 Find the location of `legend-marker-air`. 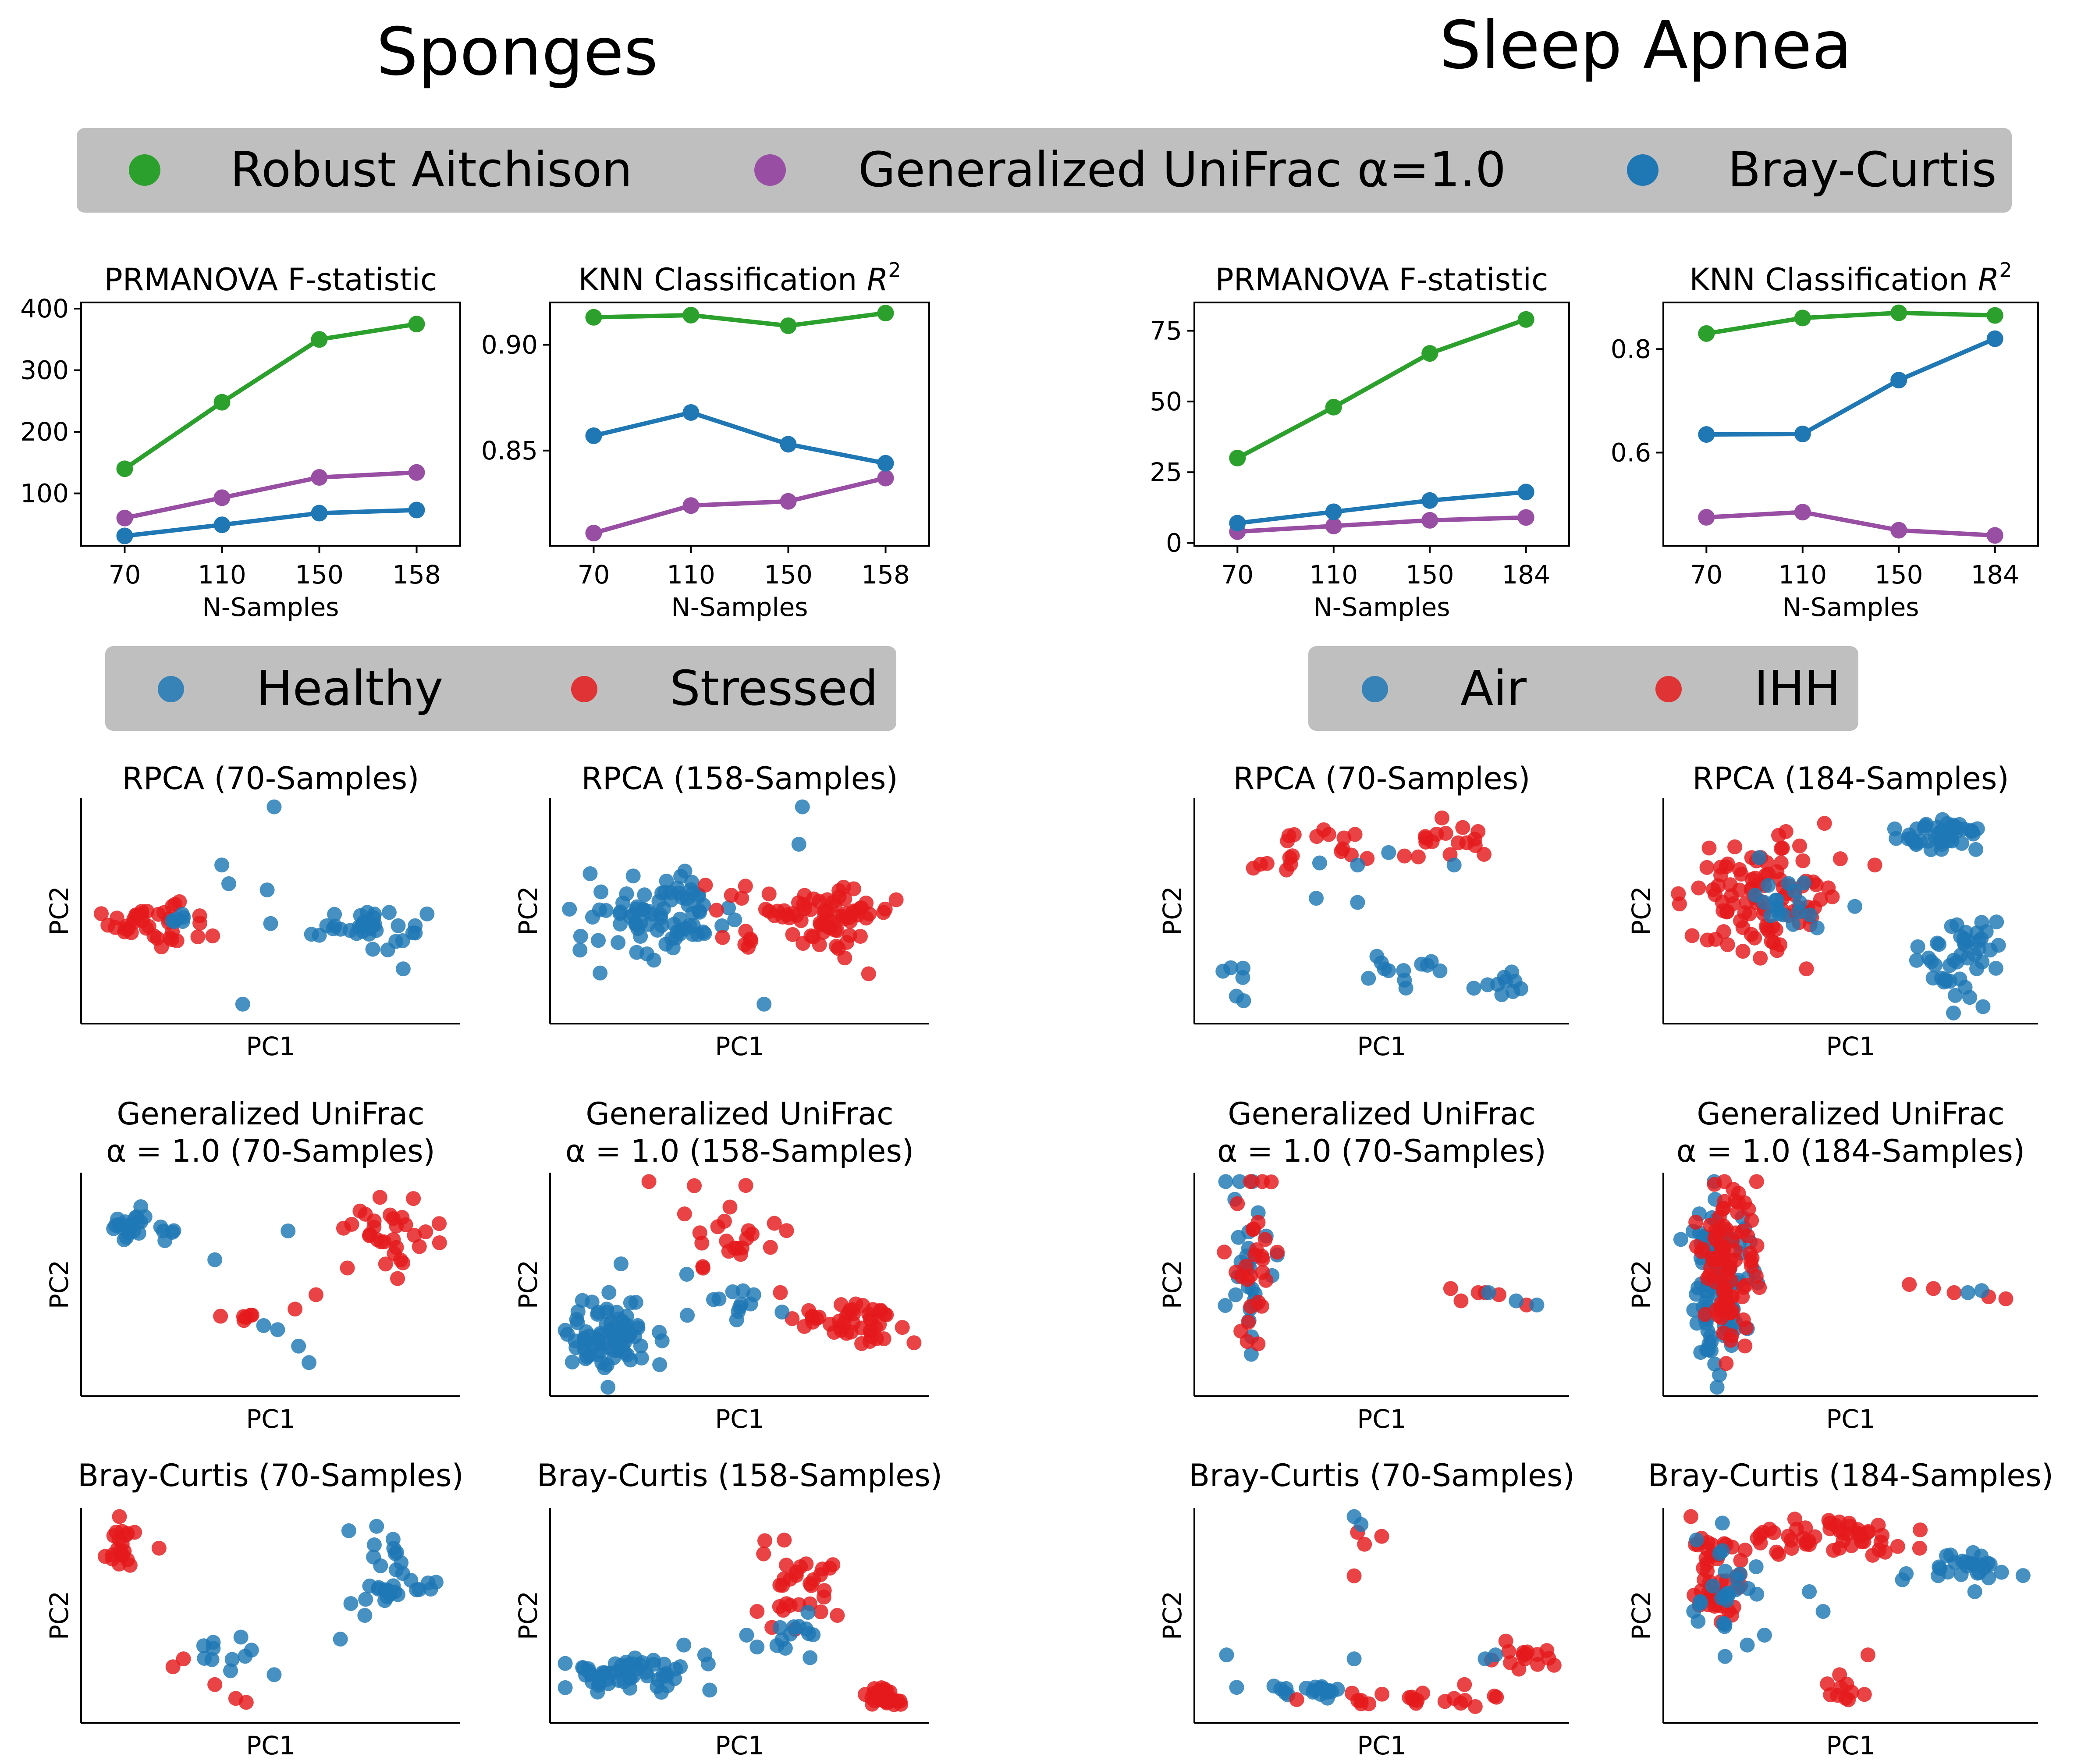

legend-marker-air is located at coordinates (1375, 689).